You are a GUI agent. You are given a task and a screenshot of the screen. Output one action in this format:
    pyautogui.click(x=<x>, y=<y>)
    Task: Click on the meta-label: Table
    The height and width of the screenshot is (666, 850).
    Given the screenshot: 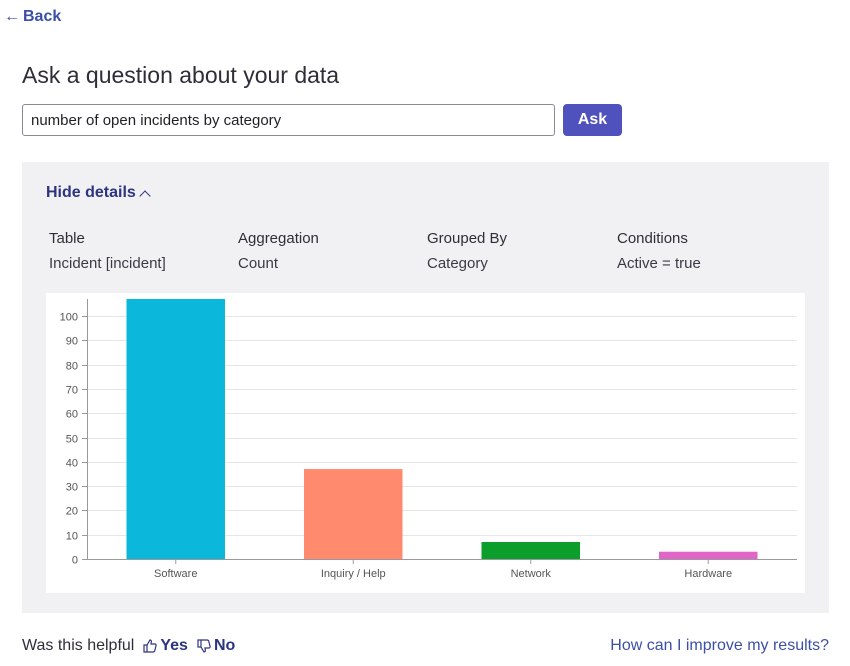 What is the action you would take?
    pyautogui.click(x=67, y=238)
    